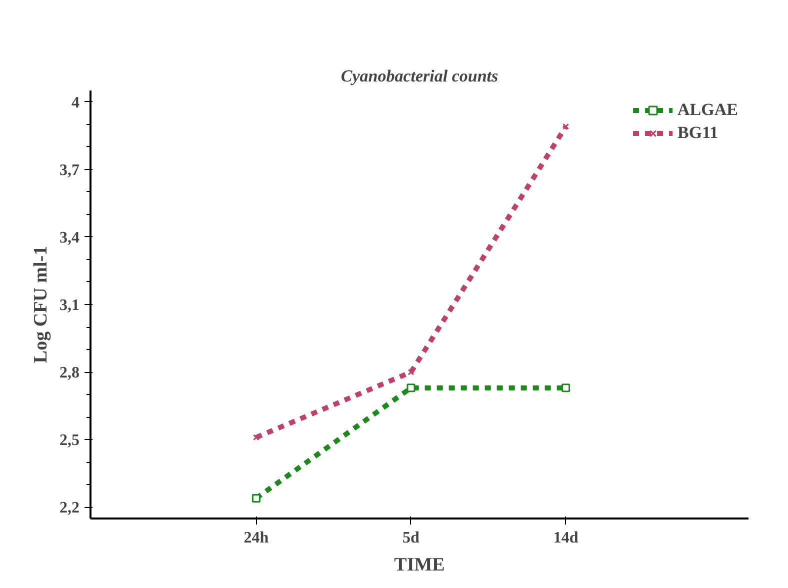 The width and height of the screenshot is (788, 588). What do you see at coordinates (411, 538) in the screenshot?
I see `x-tick-label: 5d` at bounding box center [411, 538].